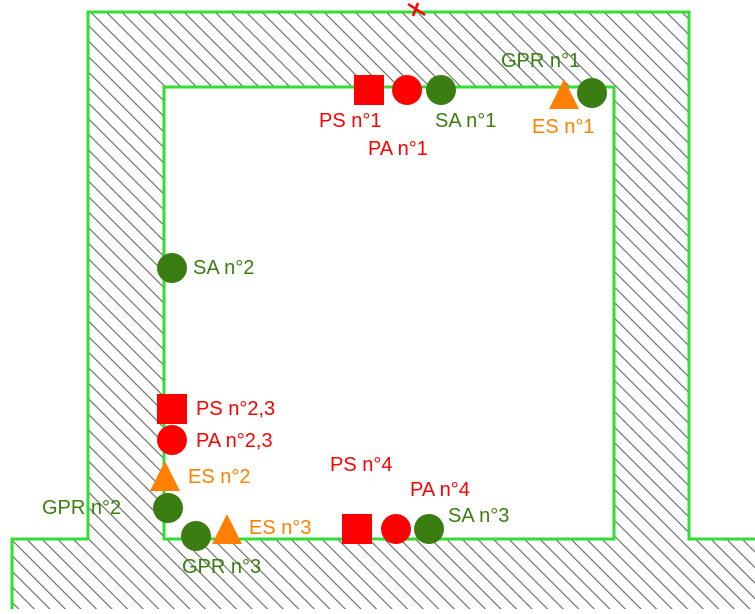  I want to click on pa4-label: PA n°4, so click(440, 490).